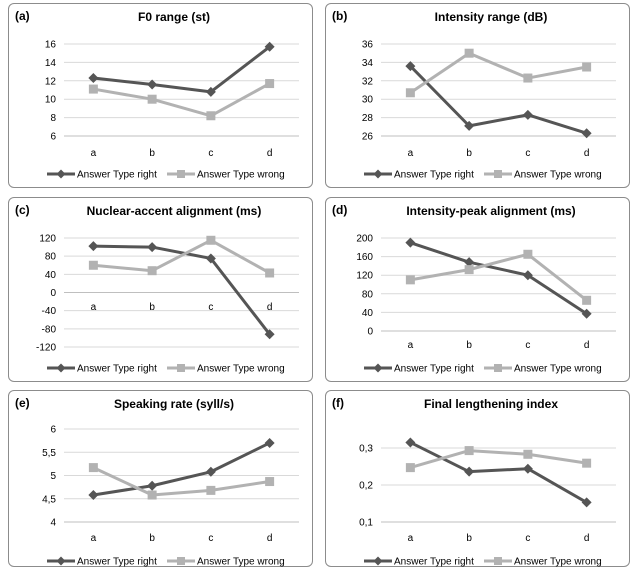 The width and height of the screenshot is (638, 571). What do you see at coordinates (368, 81) in the screenshot?
I see `y-tick-label: 32` at bounding box center [368, 81].